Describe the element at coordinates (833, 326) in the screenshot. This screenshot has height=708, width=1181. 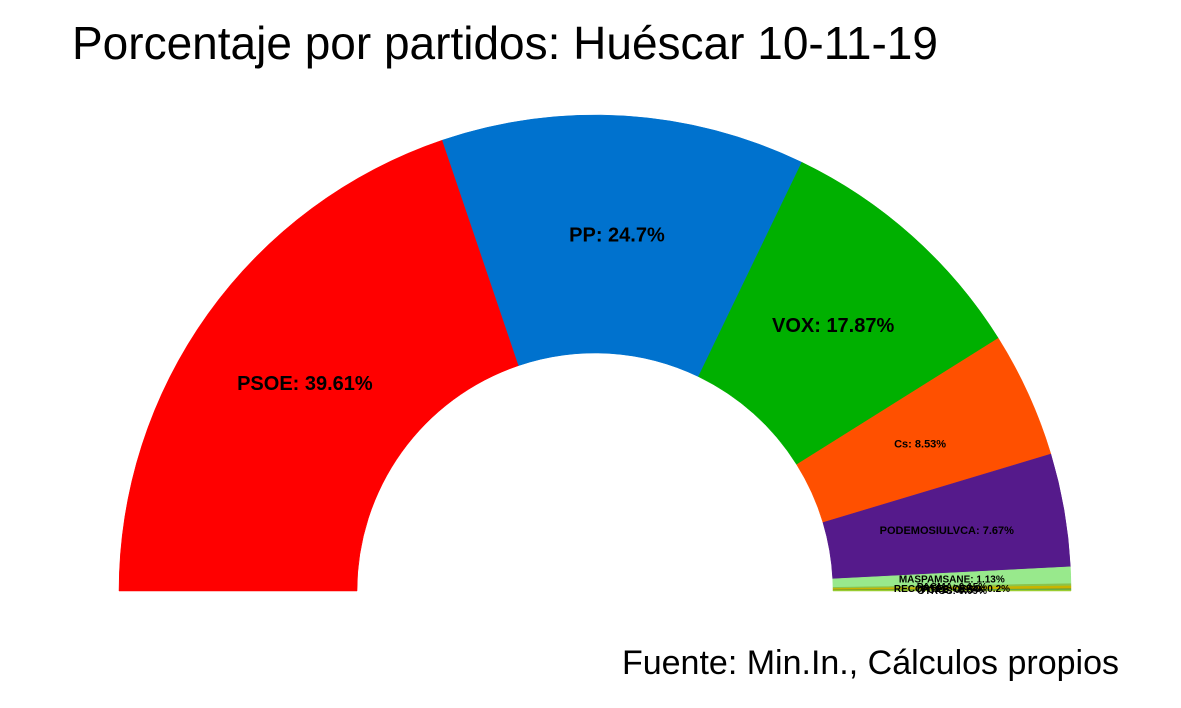
I see `slice-label-vox: VOX: 17.87%` at that location.